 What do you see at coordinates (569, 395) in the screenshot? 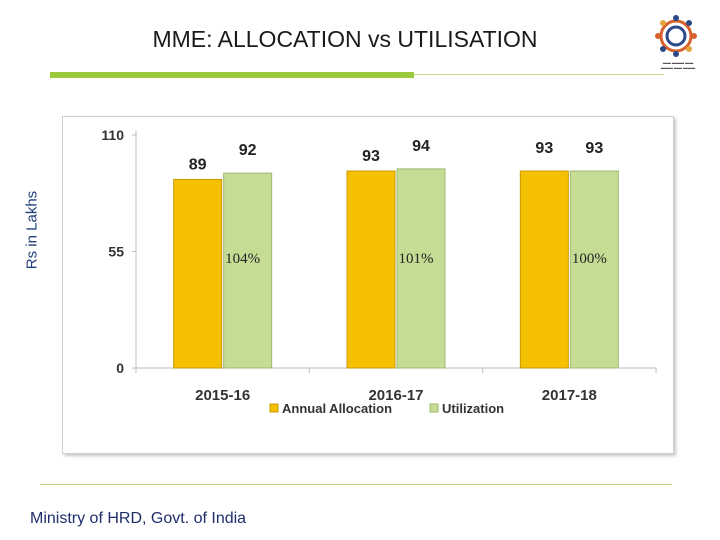
I see `x-tick-label: 2017-18` at bounding box center [569, 395].